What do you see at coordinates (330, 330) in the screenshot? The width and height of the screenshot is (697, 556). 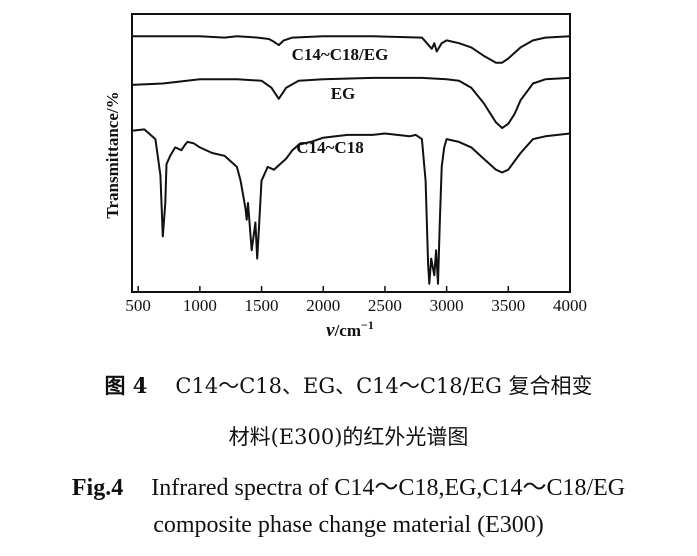 I see `x-axis-symbol: ν` at bounding box center [330, 330].